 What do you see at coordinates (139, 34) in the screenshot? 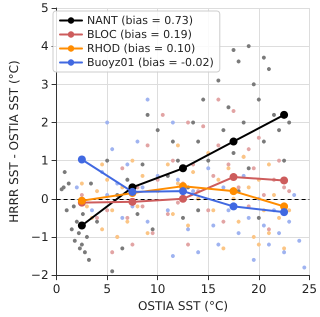
I see `legend-label: BLOC (bias = 0.19)` at bounding box center [139, 34].